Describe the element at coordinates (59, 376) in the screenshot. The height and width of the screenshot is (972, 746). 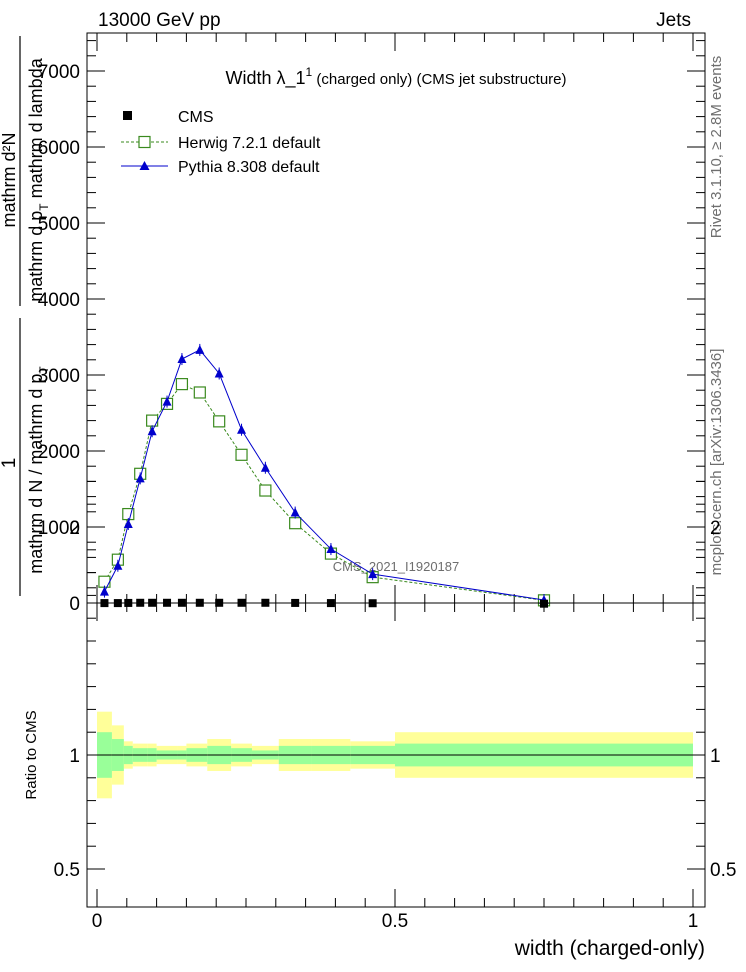
I see `main-ytick-label: 3000` at that location.